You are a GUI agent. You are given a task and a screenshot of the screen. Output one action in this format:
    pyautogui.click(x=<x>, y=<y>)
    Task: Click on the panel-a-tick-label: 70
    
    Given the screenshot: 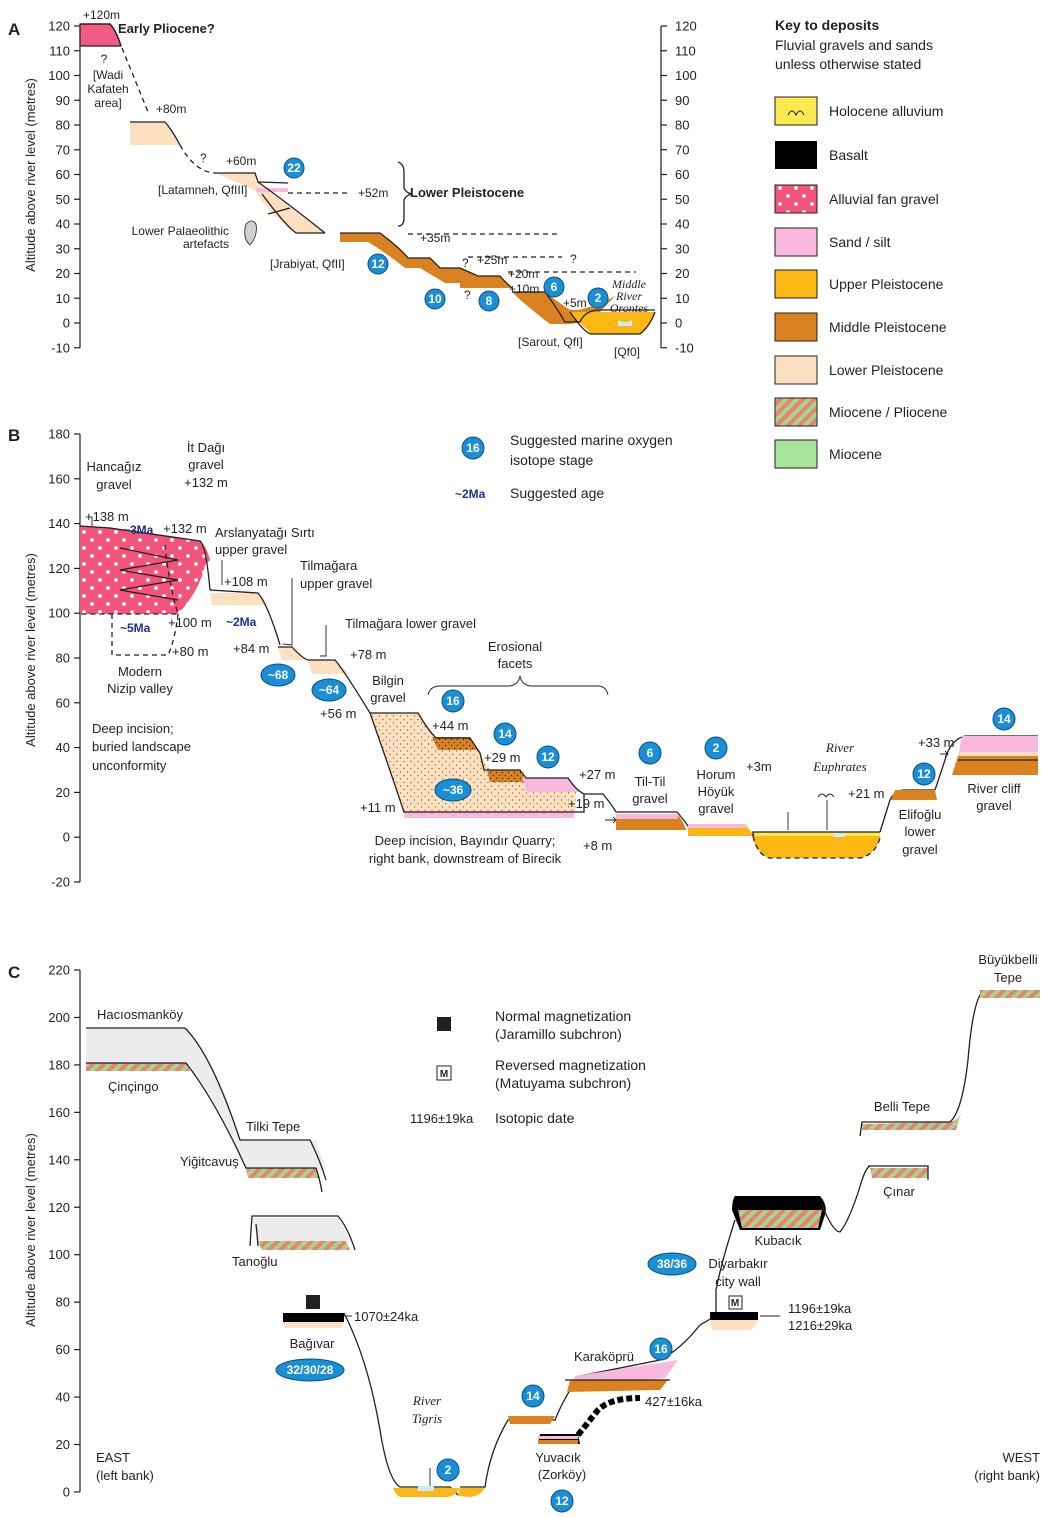 What is the action you would take?
    pyautogui.click(x=63, y=149)
    